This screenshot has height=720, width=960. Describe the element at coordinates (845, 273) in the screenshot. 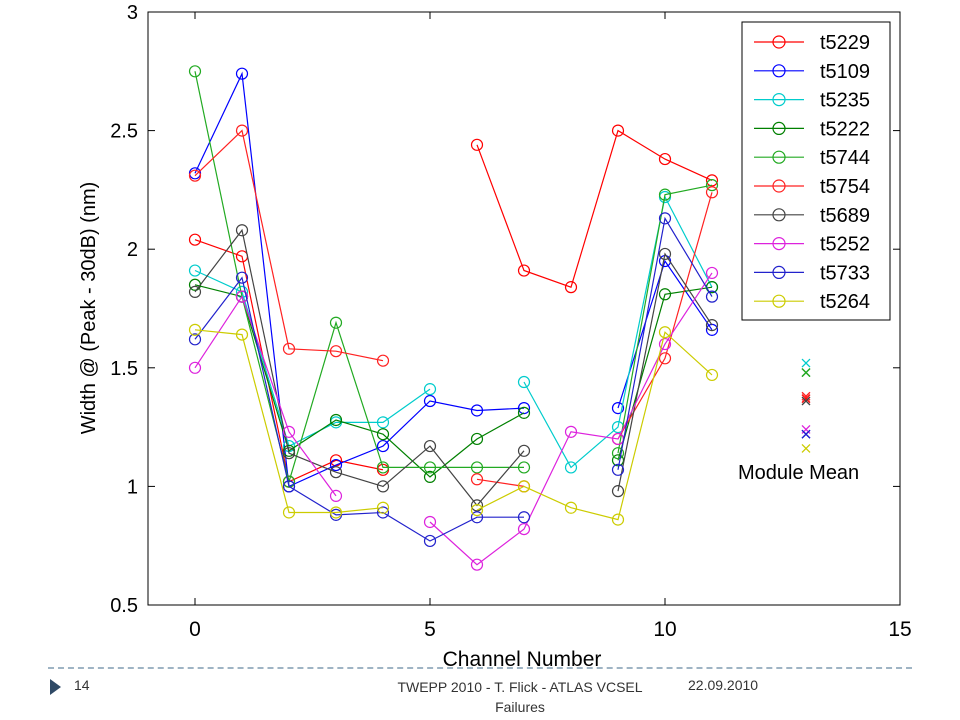

I see `legend-label: t5733` at that location.